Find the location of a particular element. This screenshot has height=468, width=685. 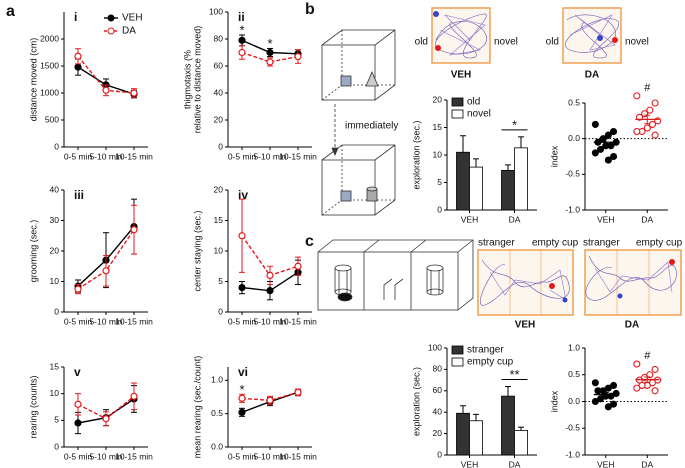

x-tick-label: 10-15 min is located at coordinates (298, 456).